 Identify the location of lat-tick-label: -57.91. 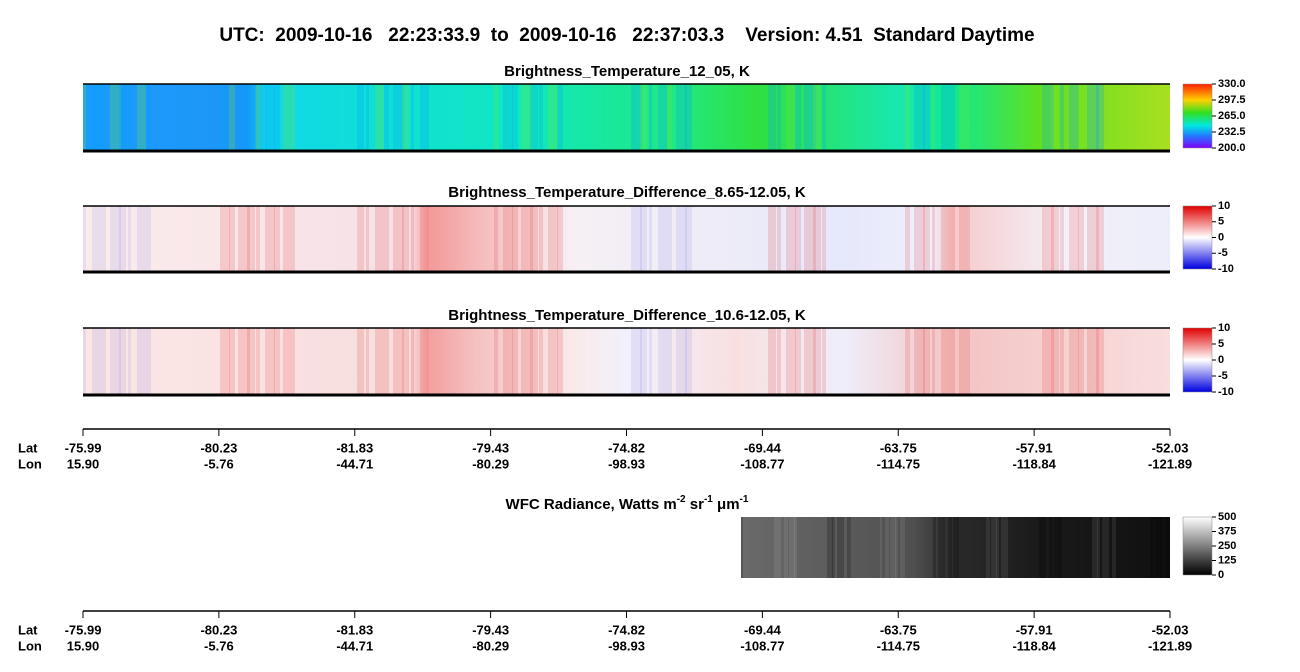
(1034, 629).